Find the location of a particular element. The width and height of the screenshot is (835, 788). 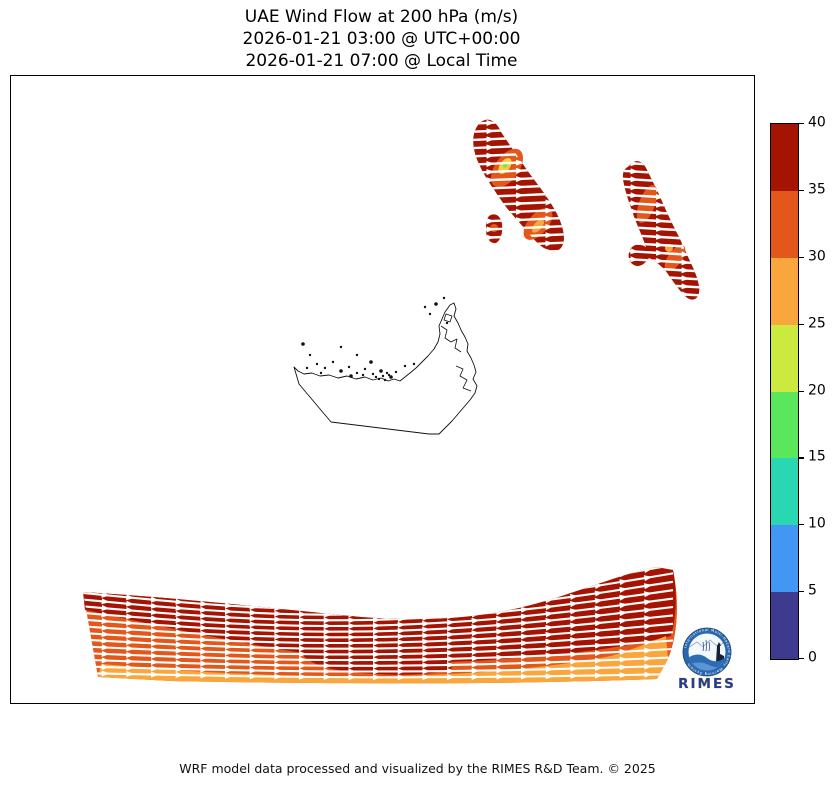

colorbar-tick-label: 0 is located at coordinates (812, 657).